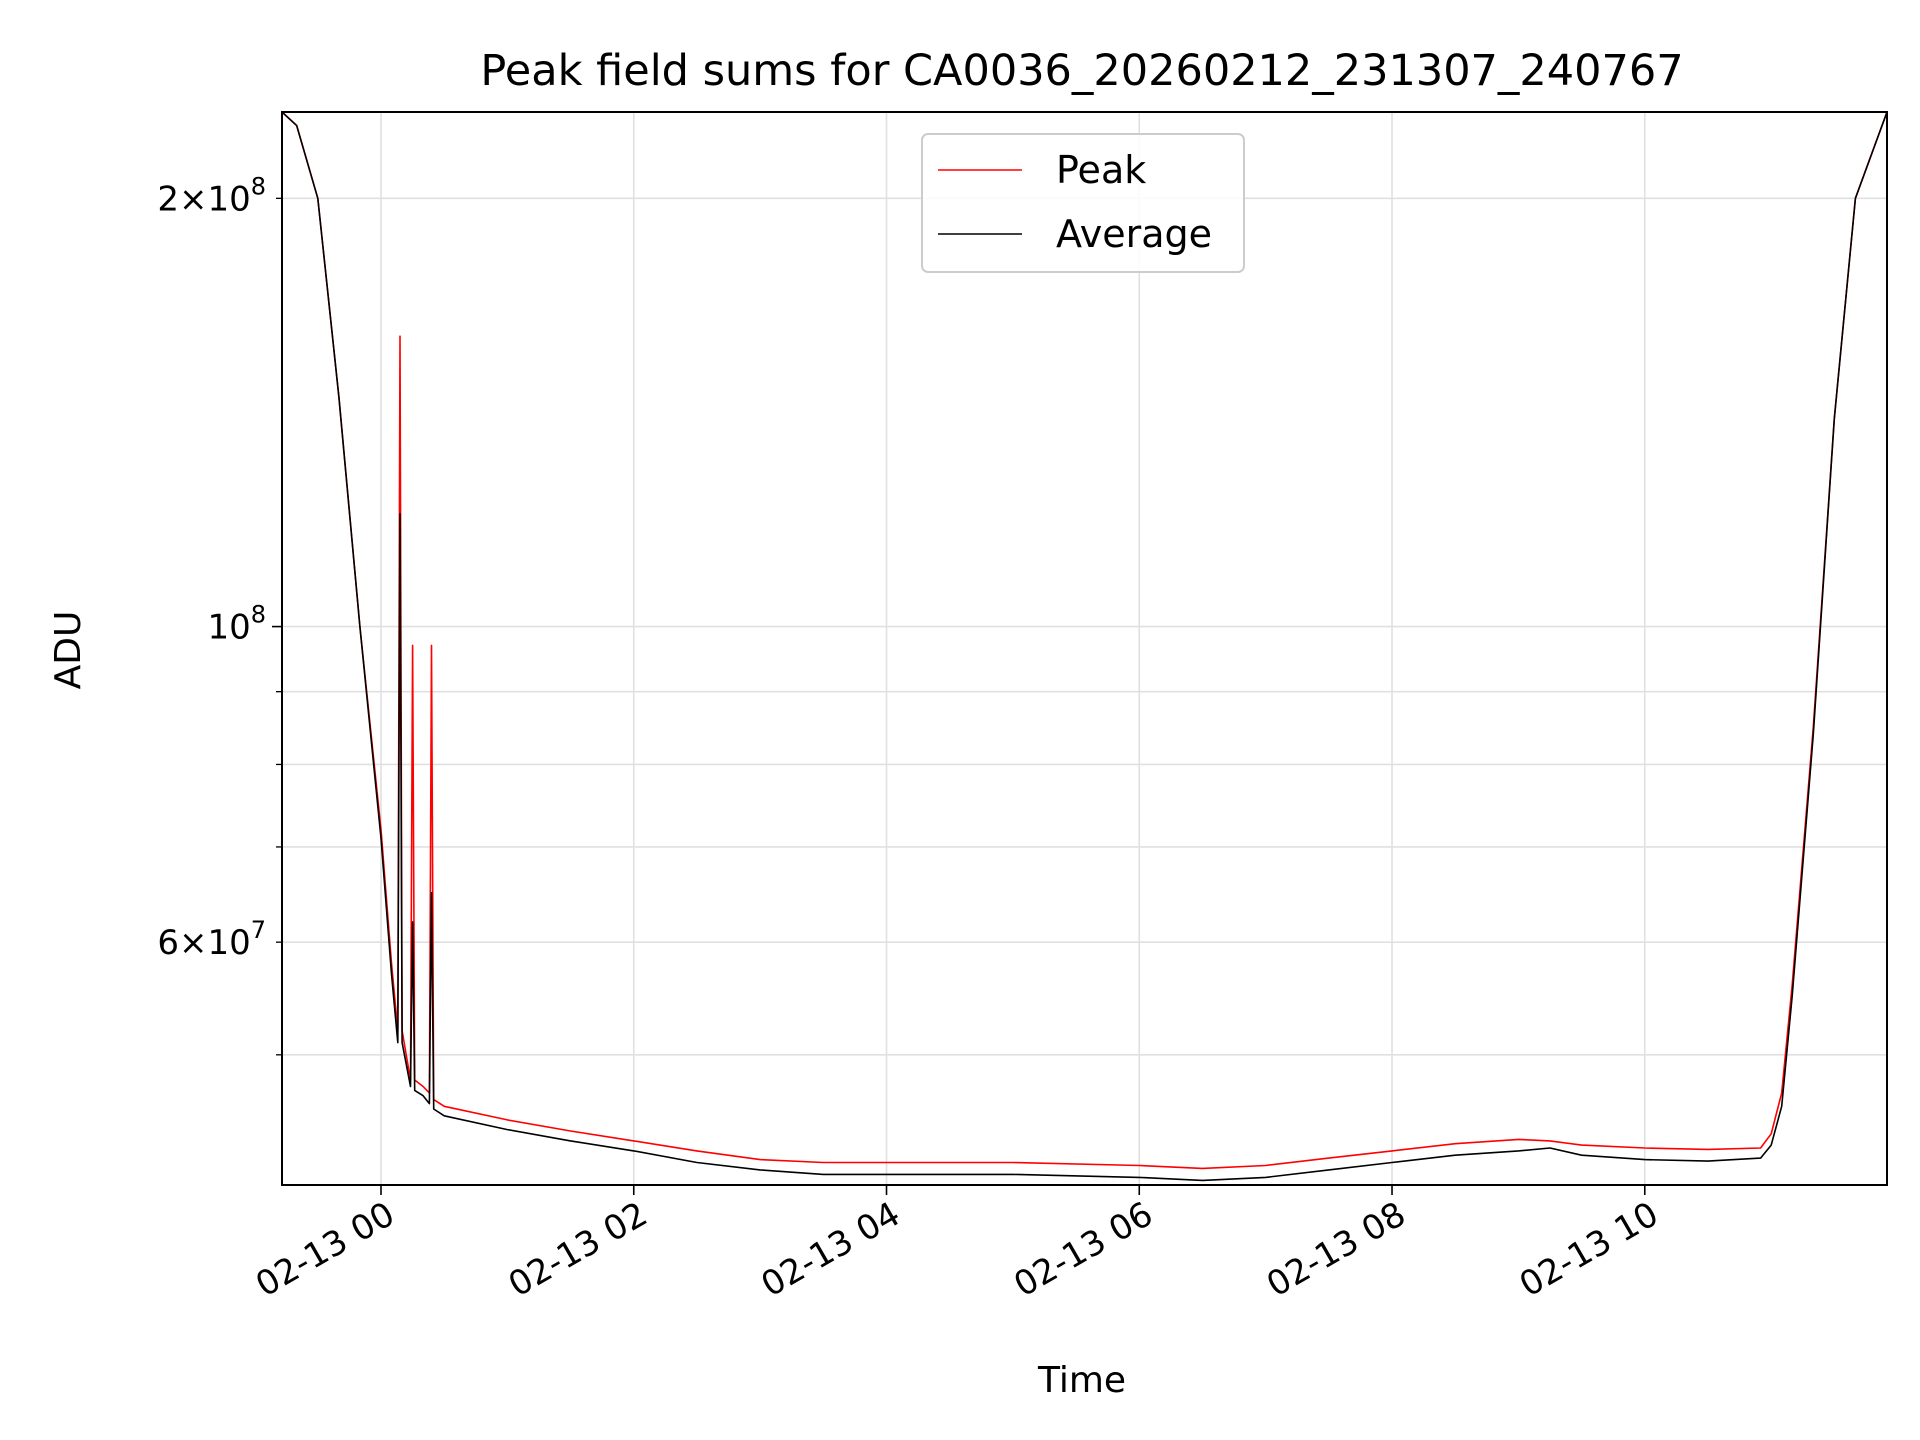 The width and height of the screenshot is (1920, 1440). What do you see at coordinates (1081, 1380) in the screenshot?
I see `x-axis-title: Time` at bounding box center [1081, 1380].